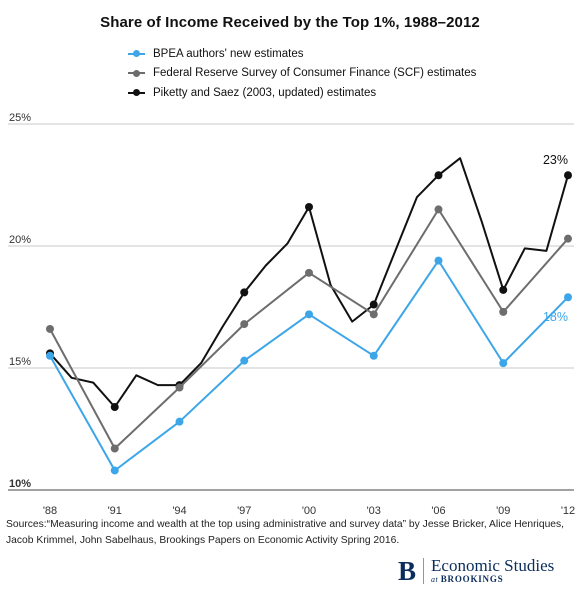 This screenshot has width=580, height=591. Describe the element at coordinates (373, 355) in the screenshot. I see `series-0-point-2003` at that location.